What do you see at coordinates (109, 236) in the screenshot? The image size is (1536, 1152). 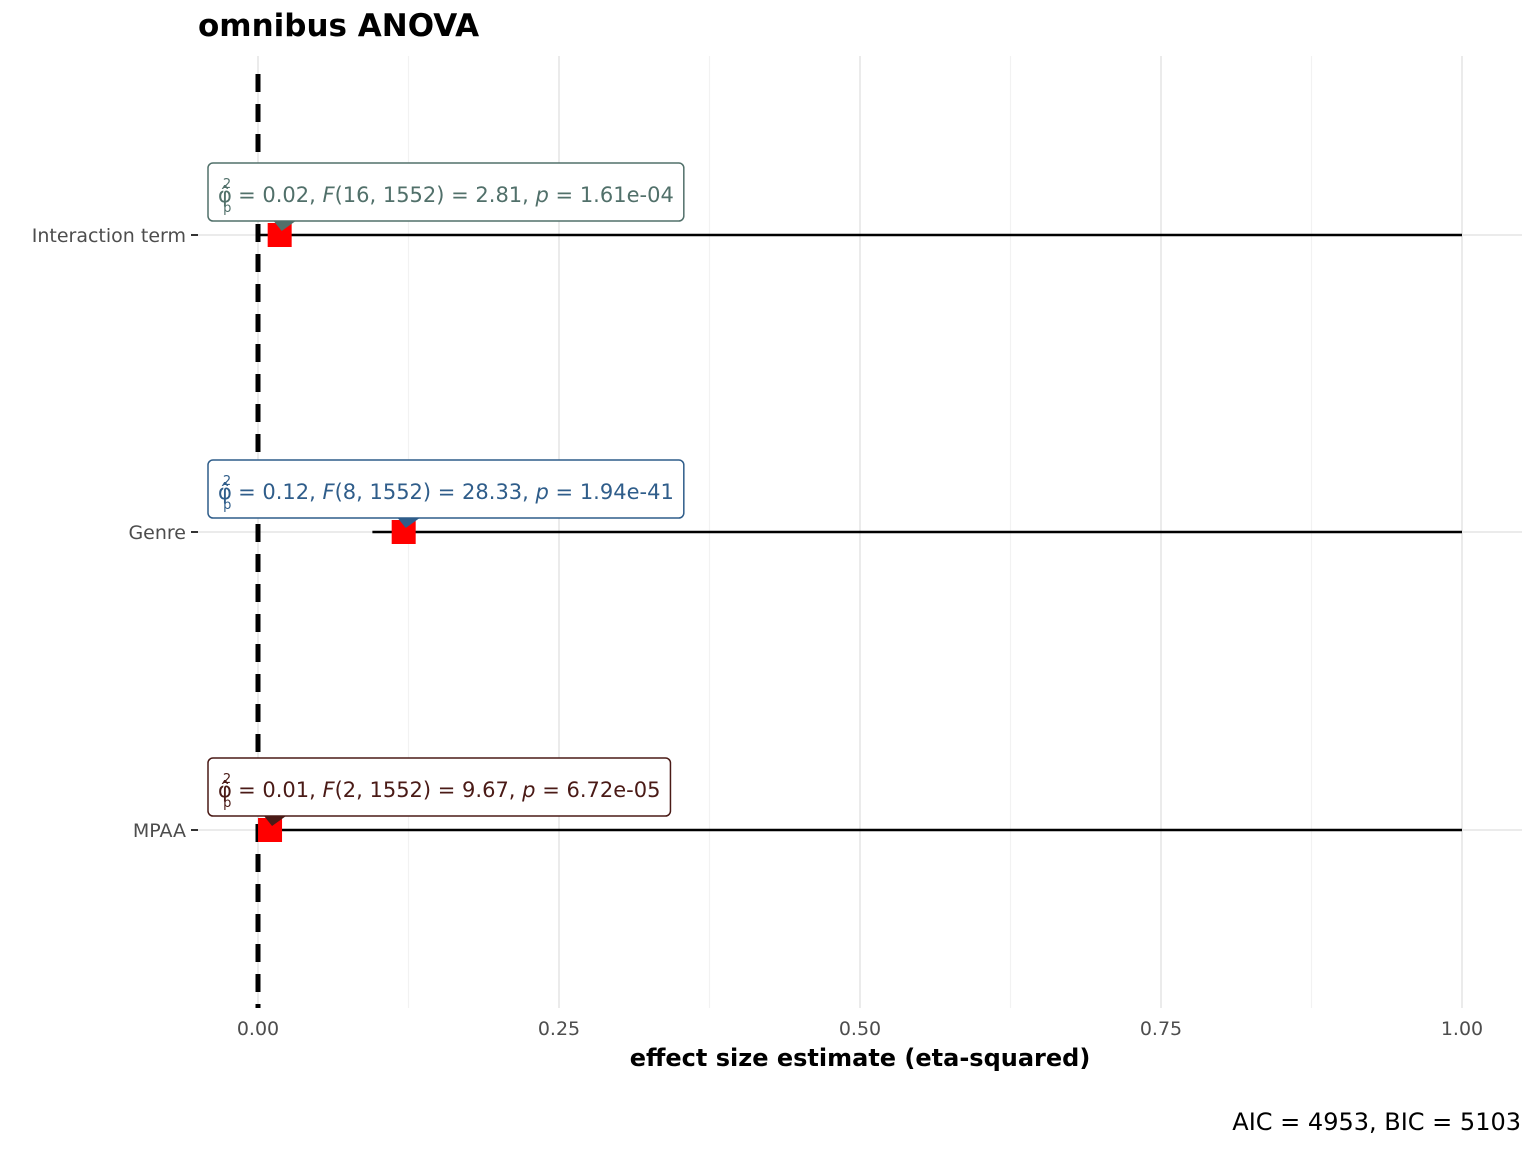 I see `y-tick-label: Interaction term` at bounding box center [109, 236].